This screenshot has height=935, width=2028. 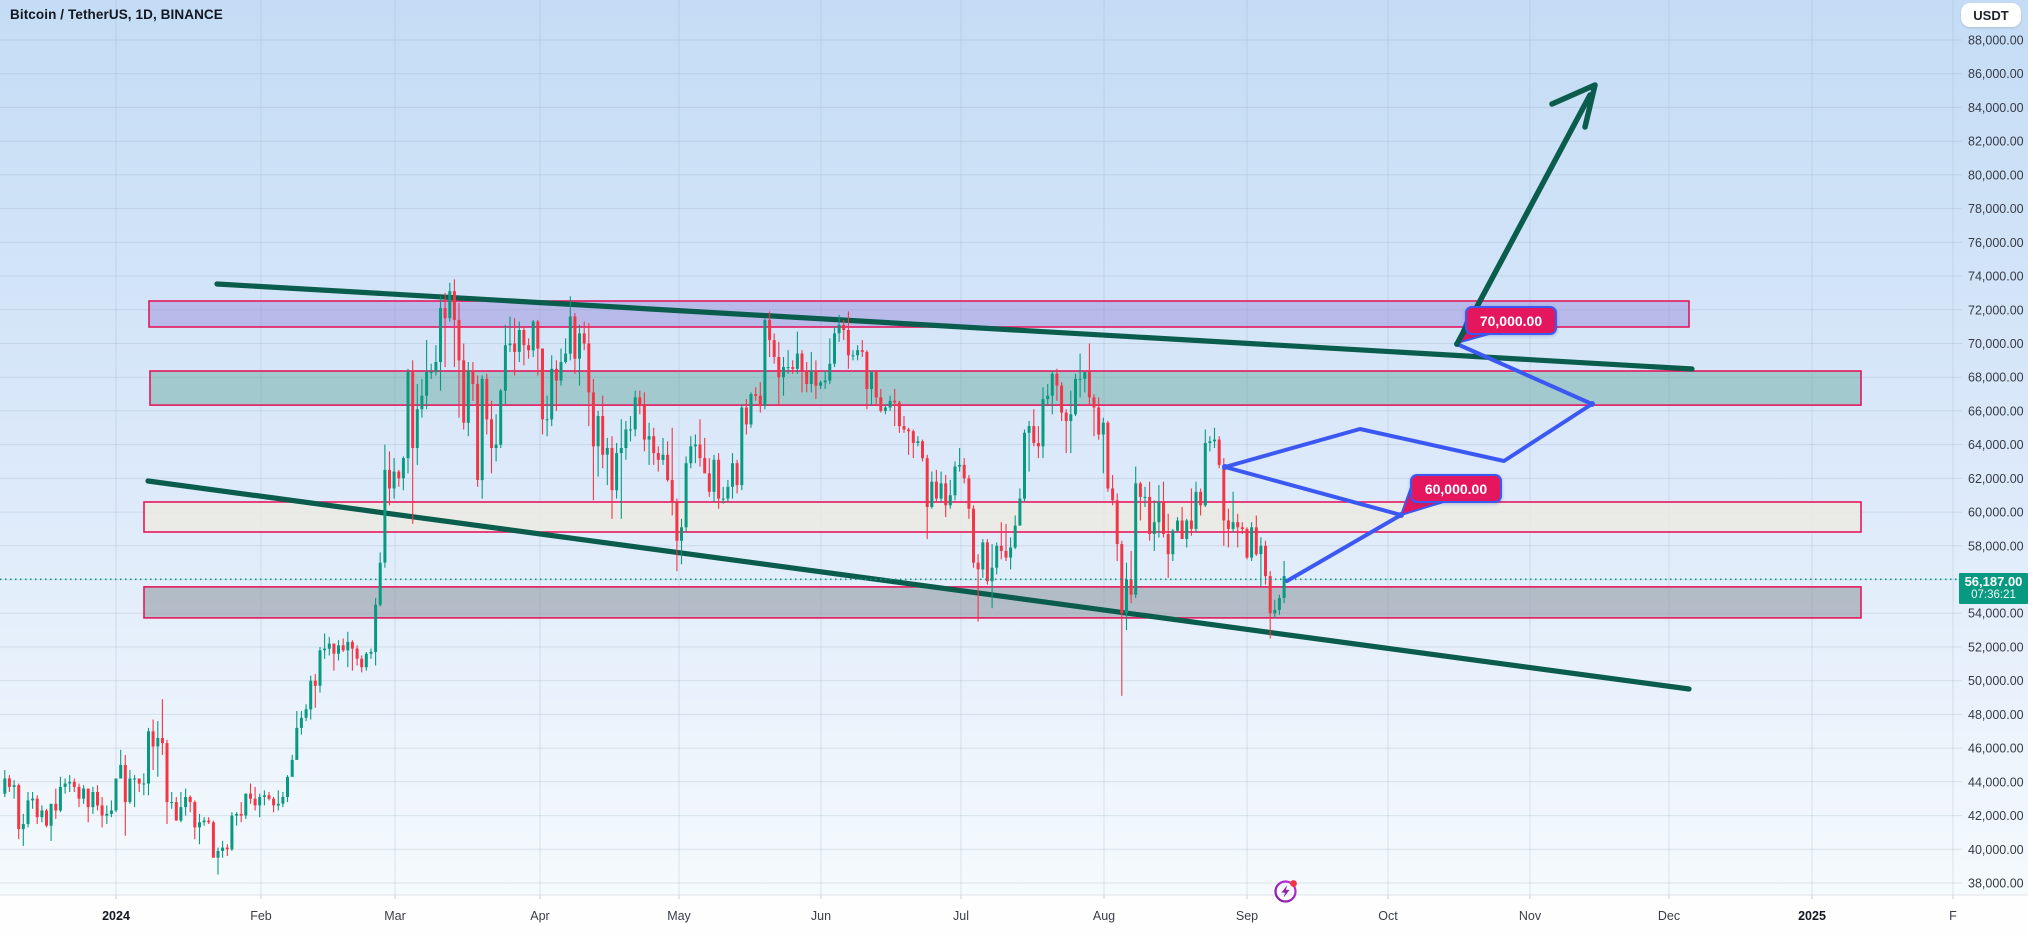 I want to click on svg-text: 84,000.00, so click(x=1996, y=108).